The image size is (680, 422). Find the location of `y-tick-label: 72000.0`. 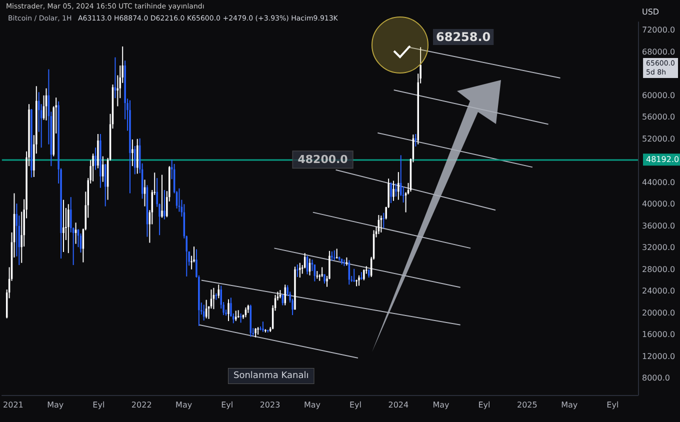

y-tick-label: 72000.0 is located at coordinates (659, 30).